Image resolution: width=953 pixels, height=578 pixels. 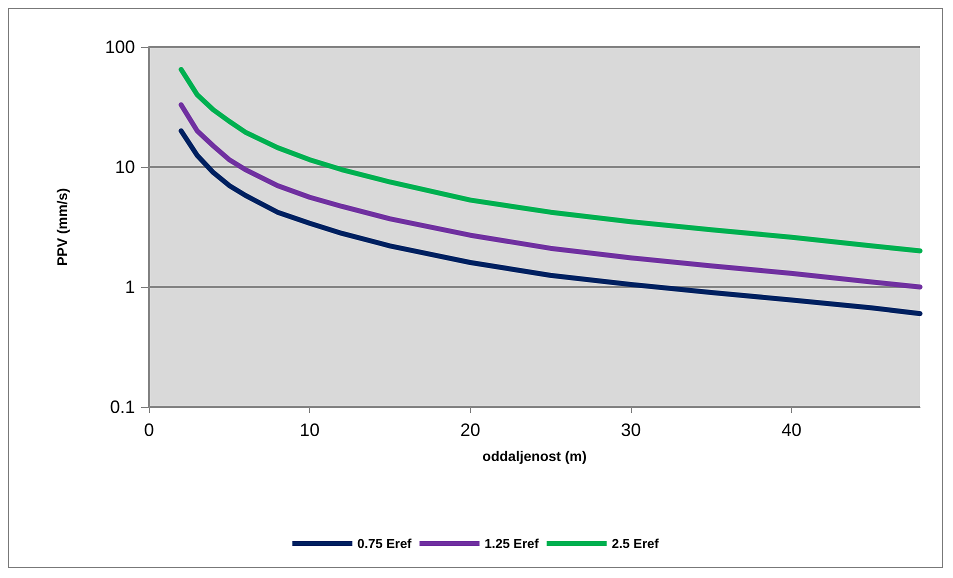 I want to click on y-axis-title: PPV (mm/s), so click(x=62, y=227).